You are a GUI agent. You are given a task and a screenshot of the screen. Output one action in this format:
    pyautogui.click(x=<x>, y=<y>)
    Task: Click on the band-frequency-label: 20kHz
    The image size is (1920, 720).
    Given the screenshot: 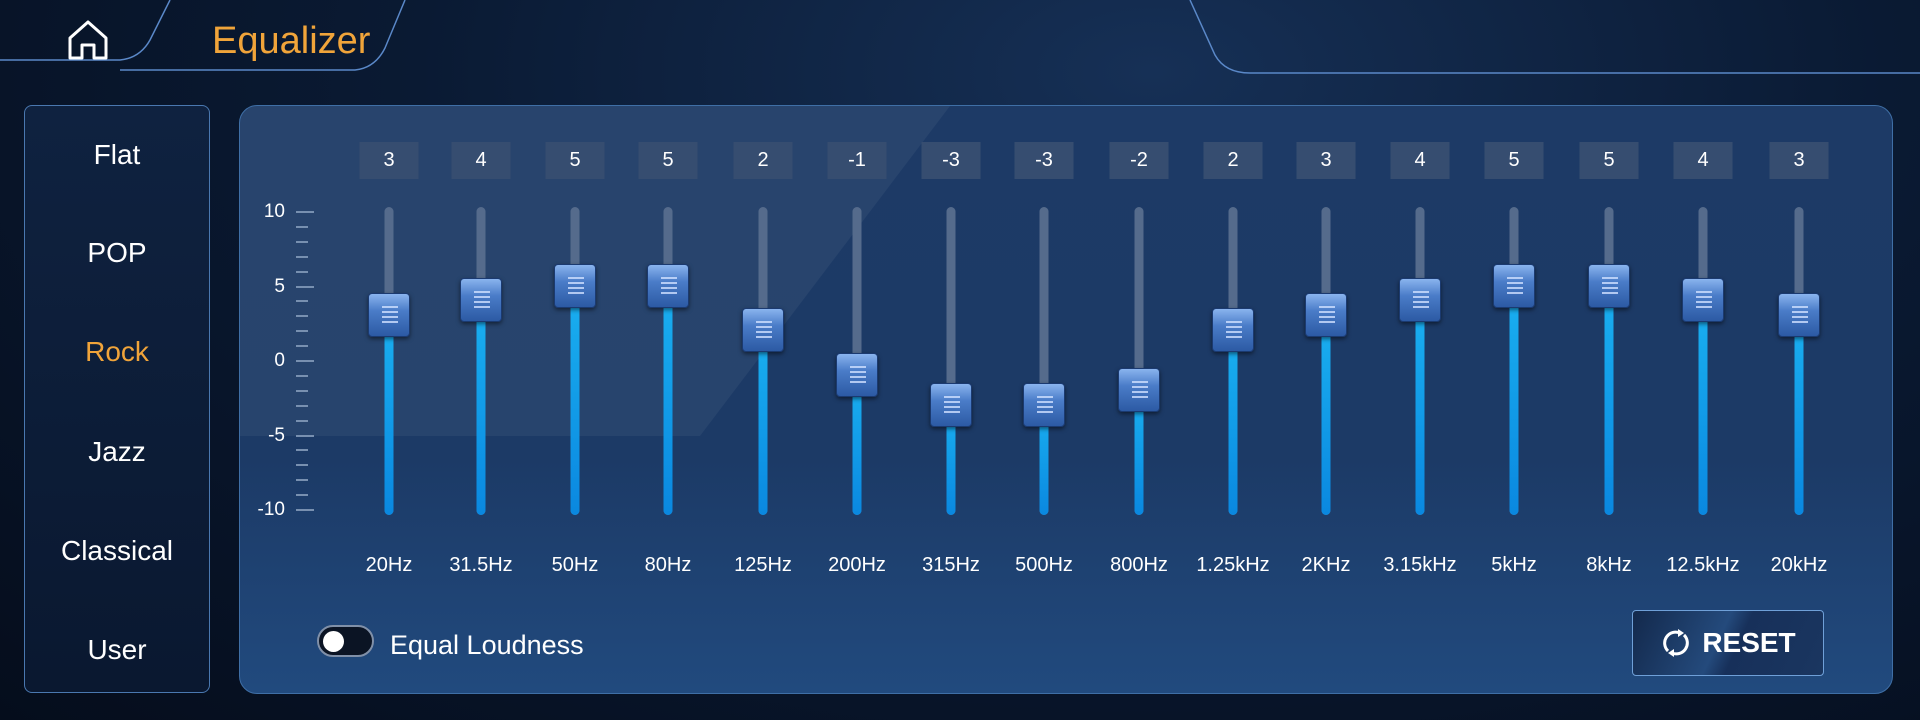 What is the action you would take?
    pyautogui.click(x=1799, y=565)
    